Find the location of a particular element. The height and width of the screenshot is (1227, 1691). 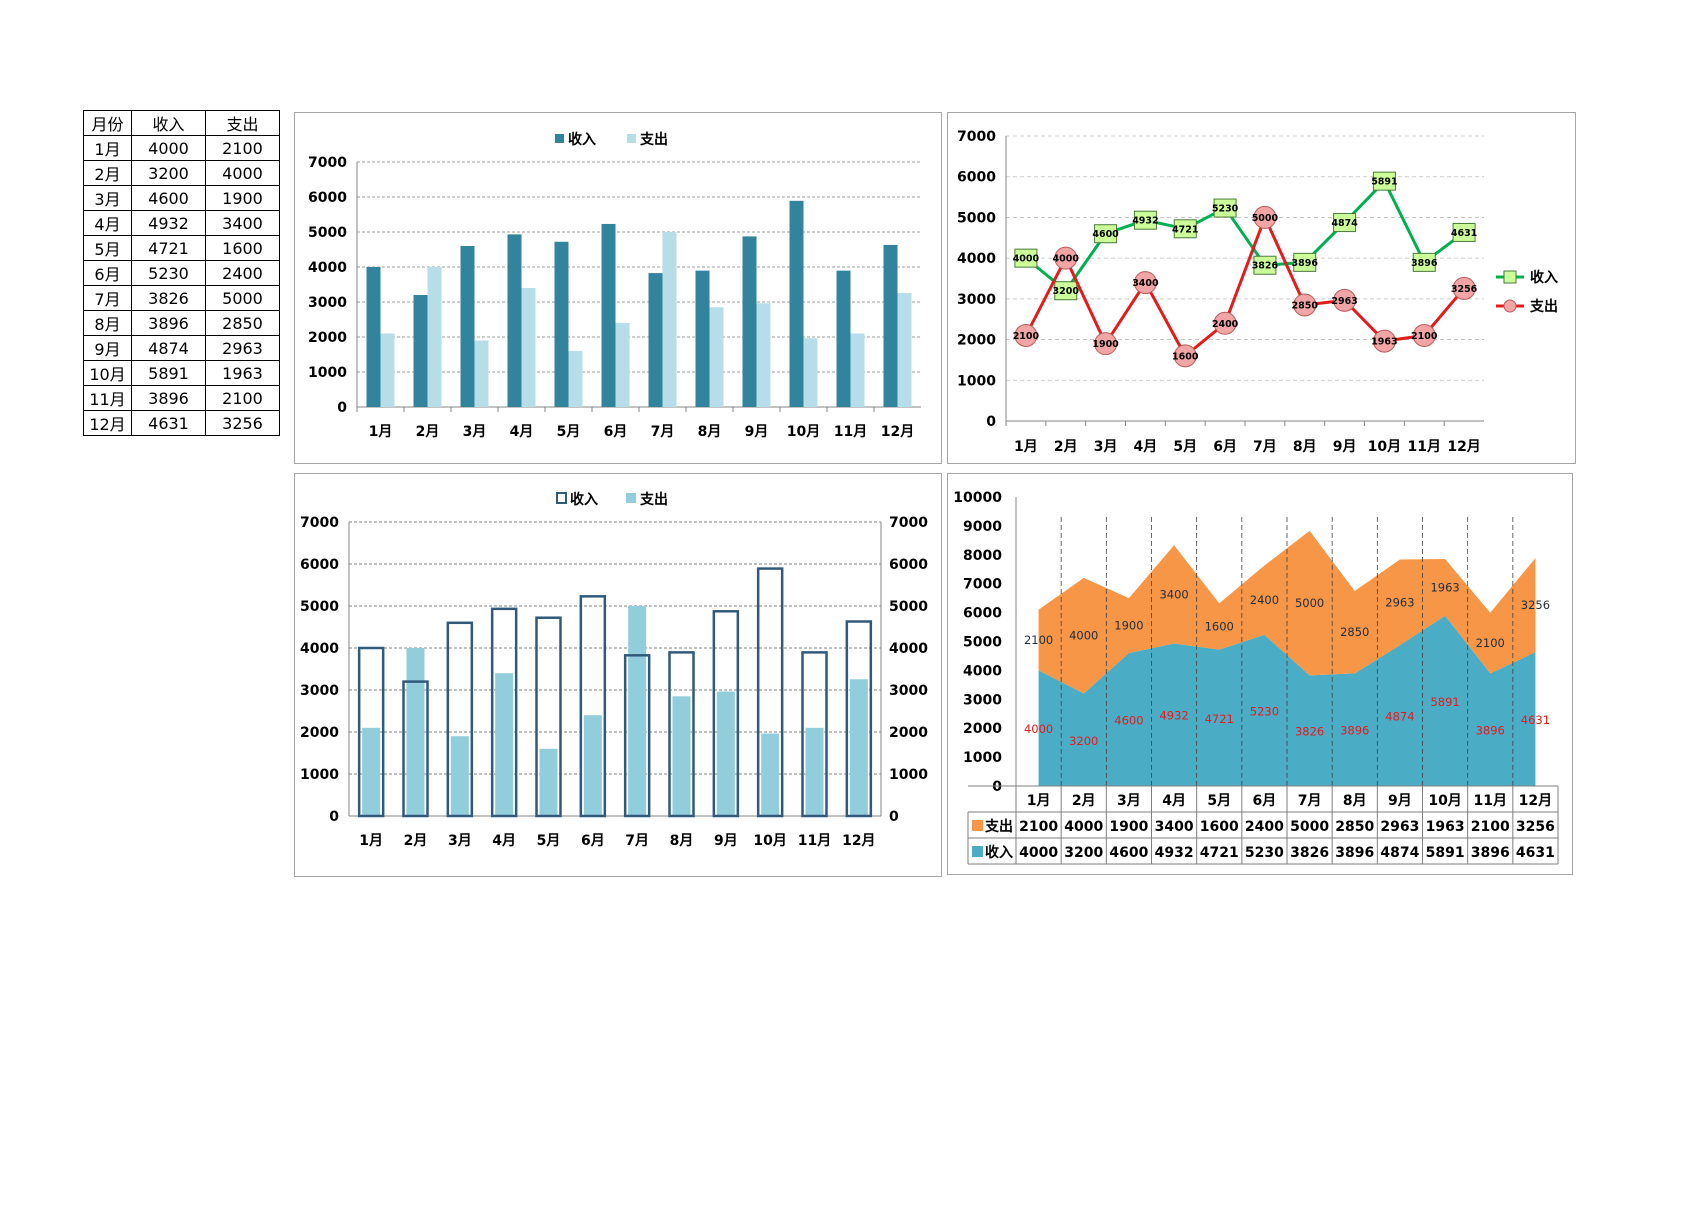

data-table-cell: 2963 is located at coordinates (1399, 827).